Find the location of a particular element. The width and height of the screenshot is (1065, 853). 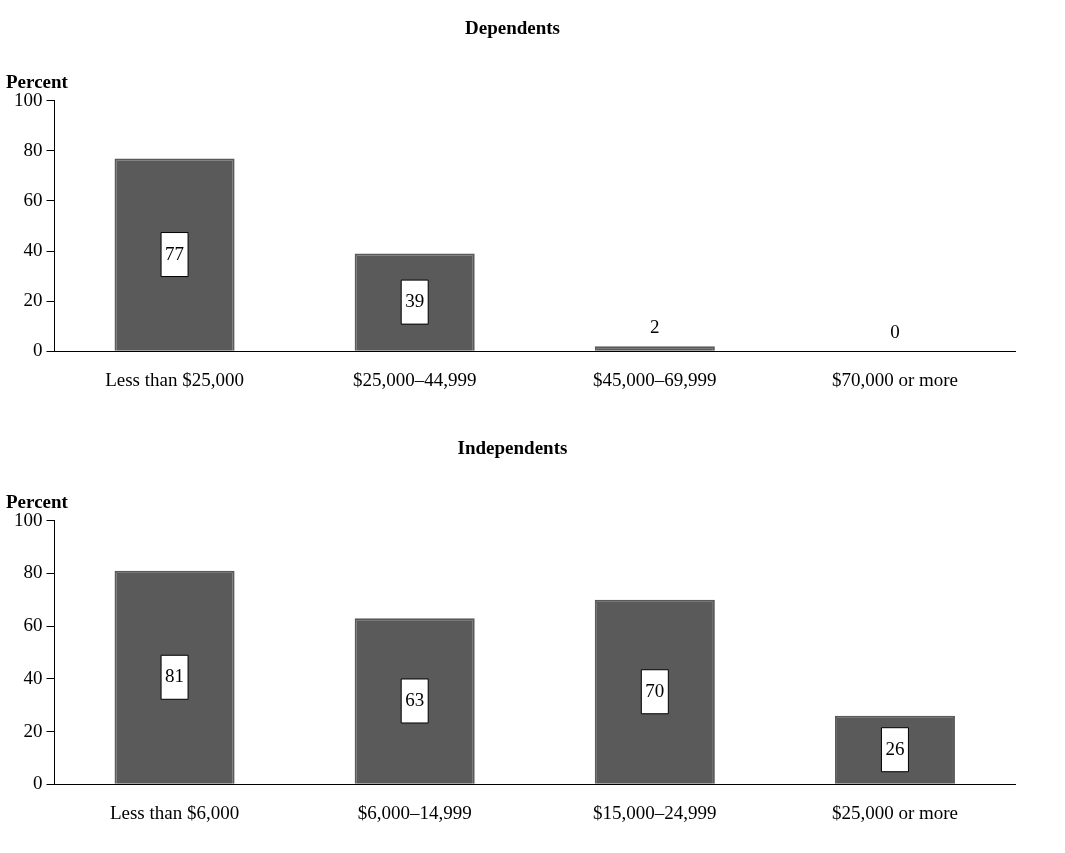

data-label: 2 is located at coordinates (655, 327).